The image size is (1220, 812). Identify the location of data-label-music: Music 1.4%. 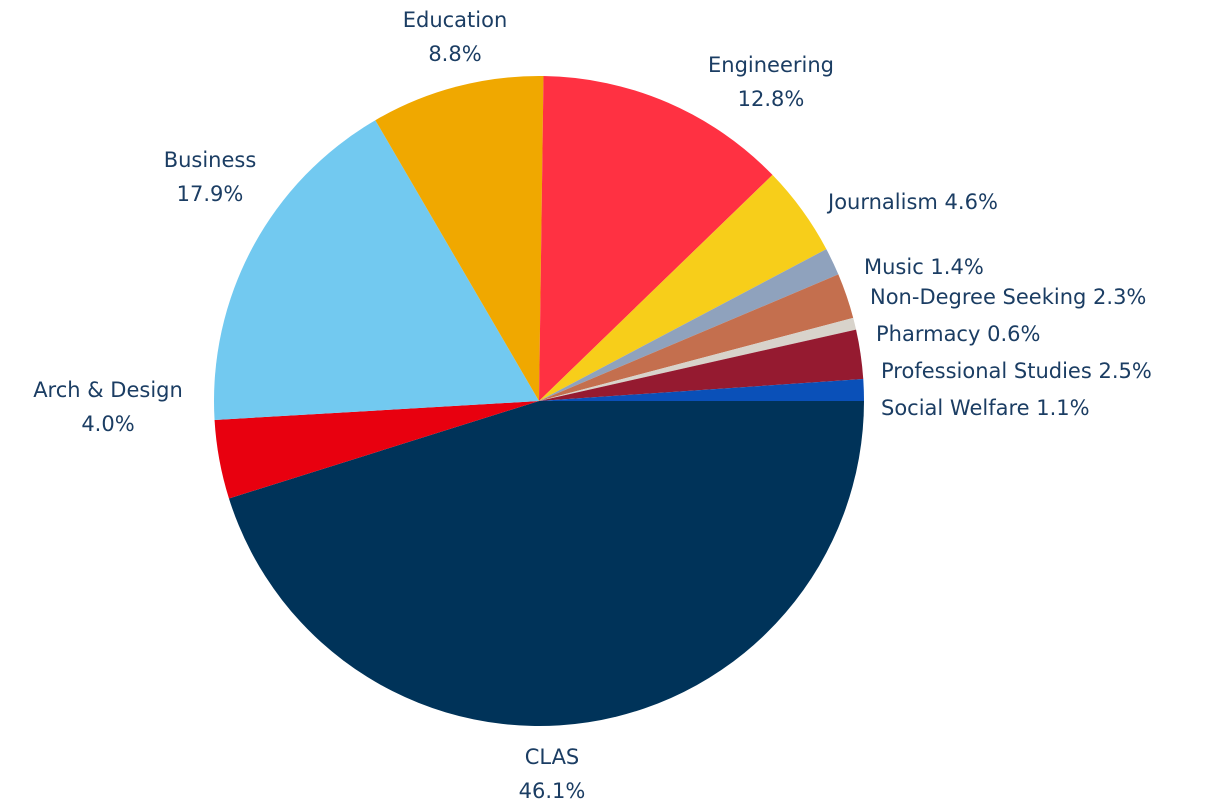
(924, 267).